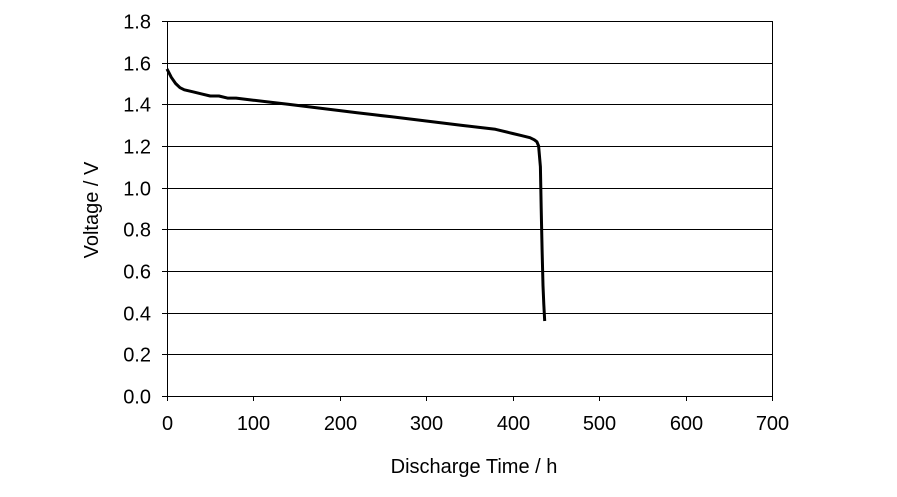 This screenshot has width=897, height=497. Describe the element at coordinates (167, 424) in the screenshot. I see `x-tick-label-0: 0` at that location.